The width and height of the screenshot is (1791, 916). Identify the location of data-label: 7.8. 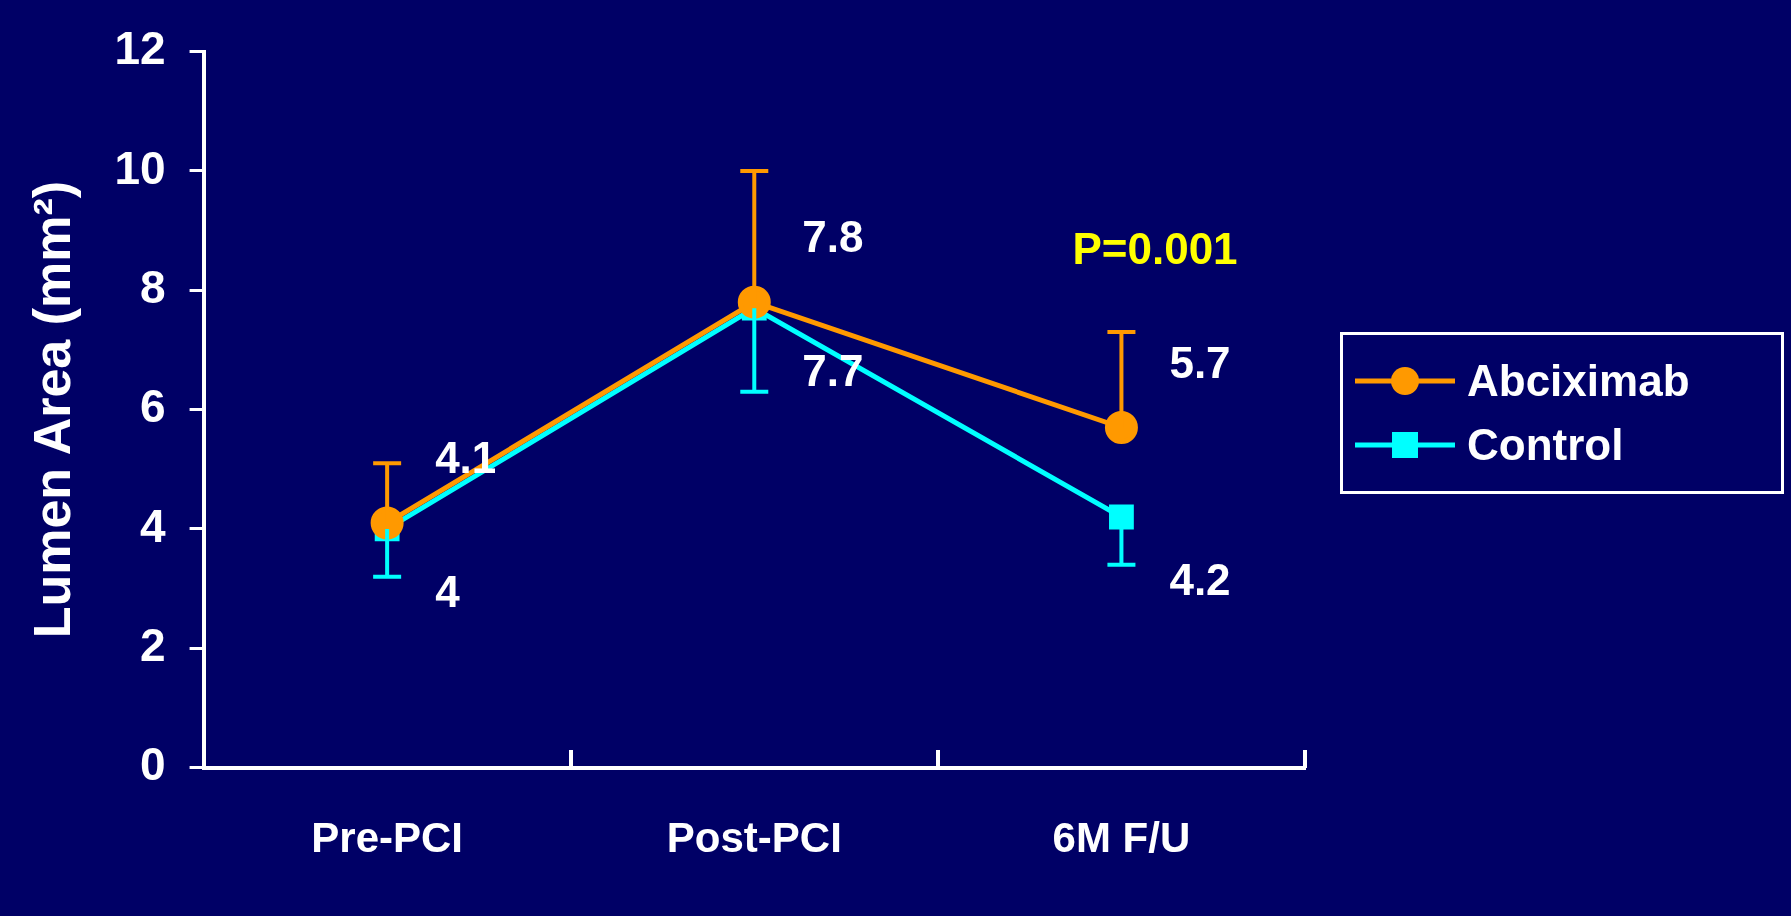
(833, 237).